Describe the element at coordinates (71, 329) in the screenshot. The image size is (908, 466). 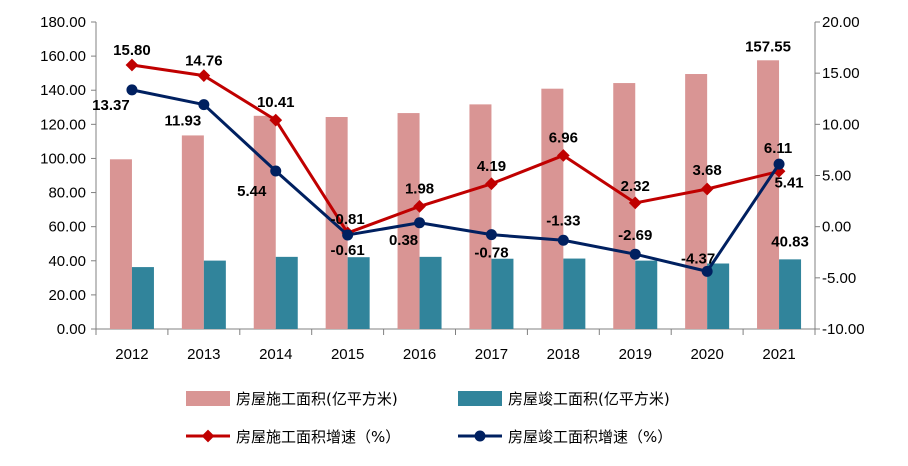
I see `left-tick-label: 0.00` at that location.